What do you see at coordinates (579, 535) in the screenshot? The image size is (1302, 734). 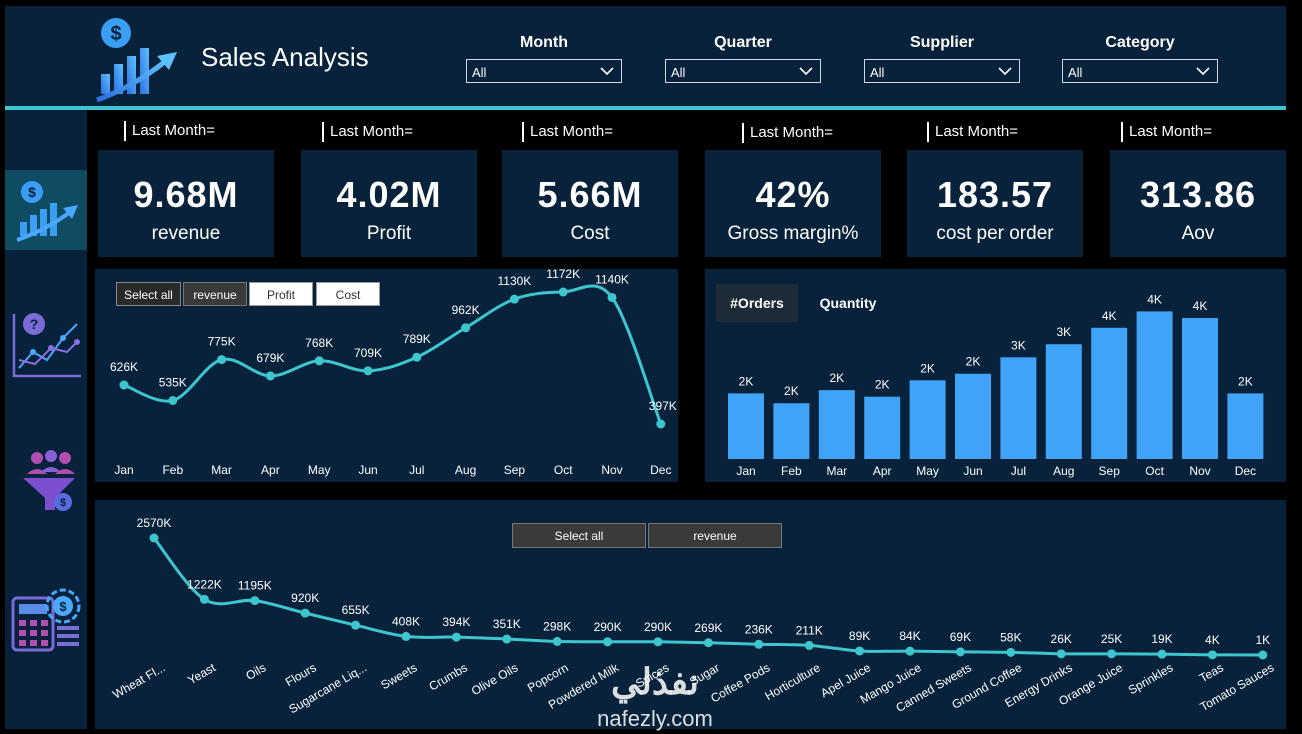 I see `product-select-all-button: Select all` at bounding box center [579, 535].